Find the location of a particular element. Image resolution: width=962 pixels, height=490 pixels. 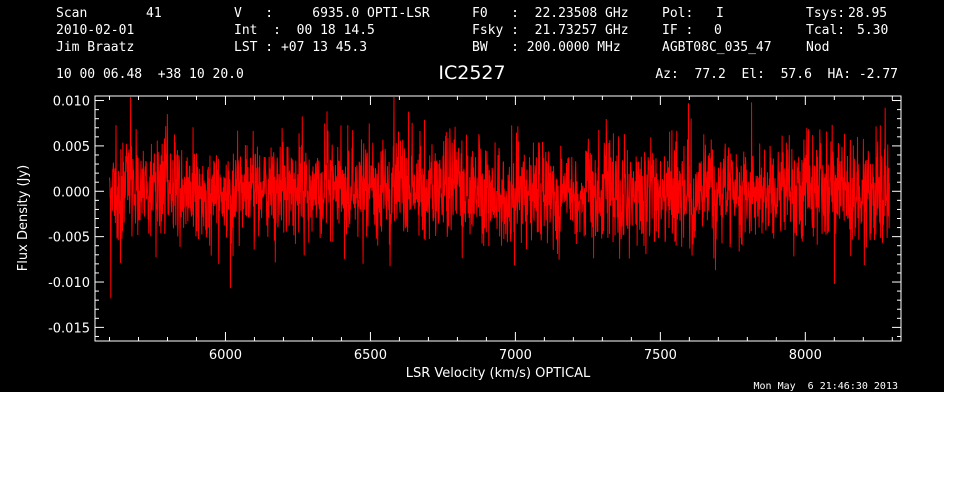

az-el-ha: Az: 77.2 El: 57.6 HA: -2.77 is located at coordinates (776, 74).